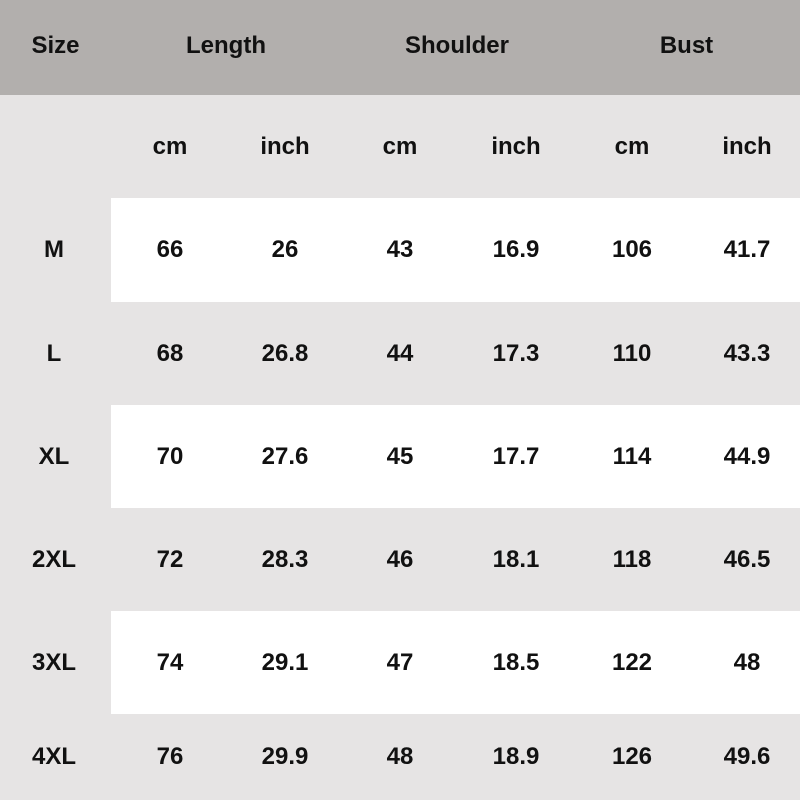  What do you see at coordinates (456, 45) in the screenshot?
I see `header-shoulder: Shoulder` at bounding box center [456, 45].